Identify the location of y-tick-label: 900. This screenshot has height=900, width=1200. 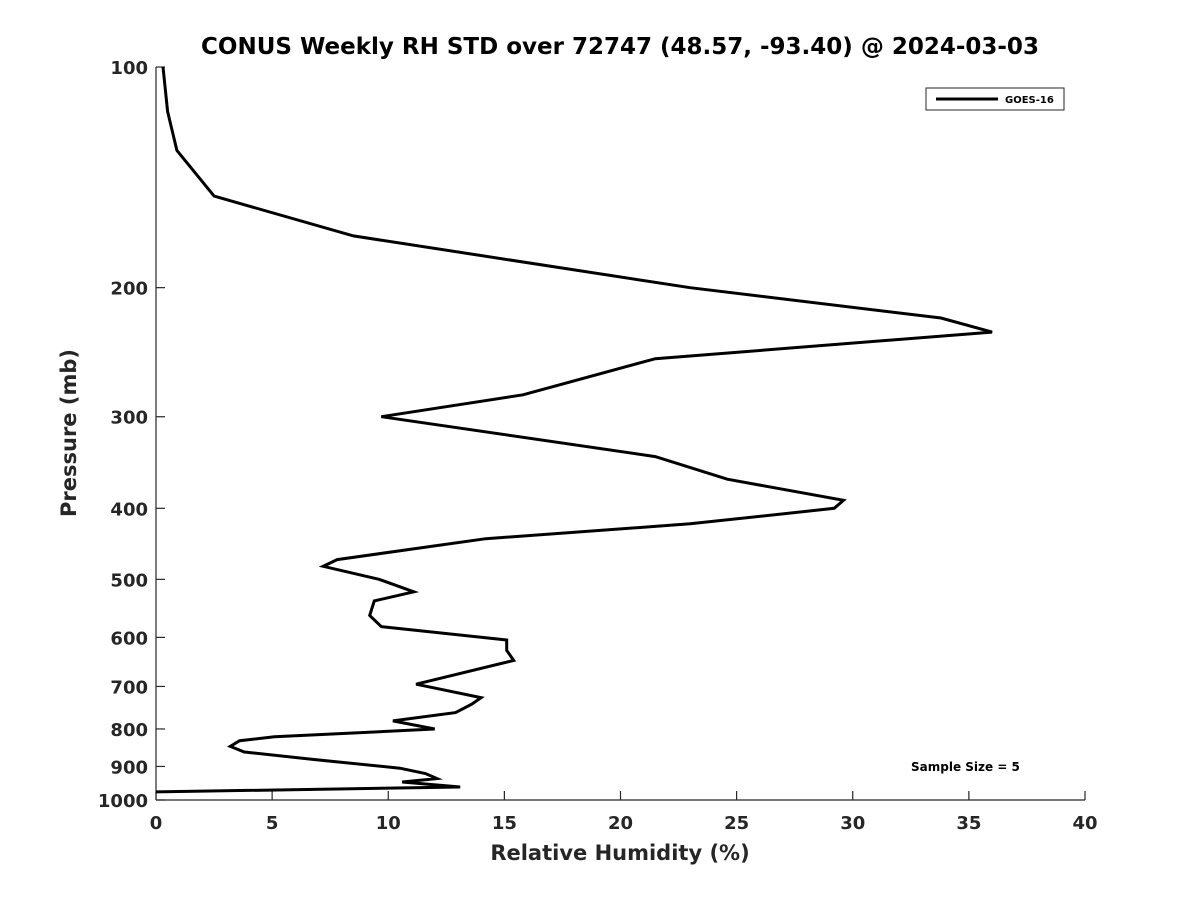
(129, 767).